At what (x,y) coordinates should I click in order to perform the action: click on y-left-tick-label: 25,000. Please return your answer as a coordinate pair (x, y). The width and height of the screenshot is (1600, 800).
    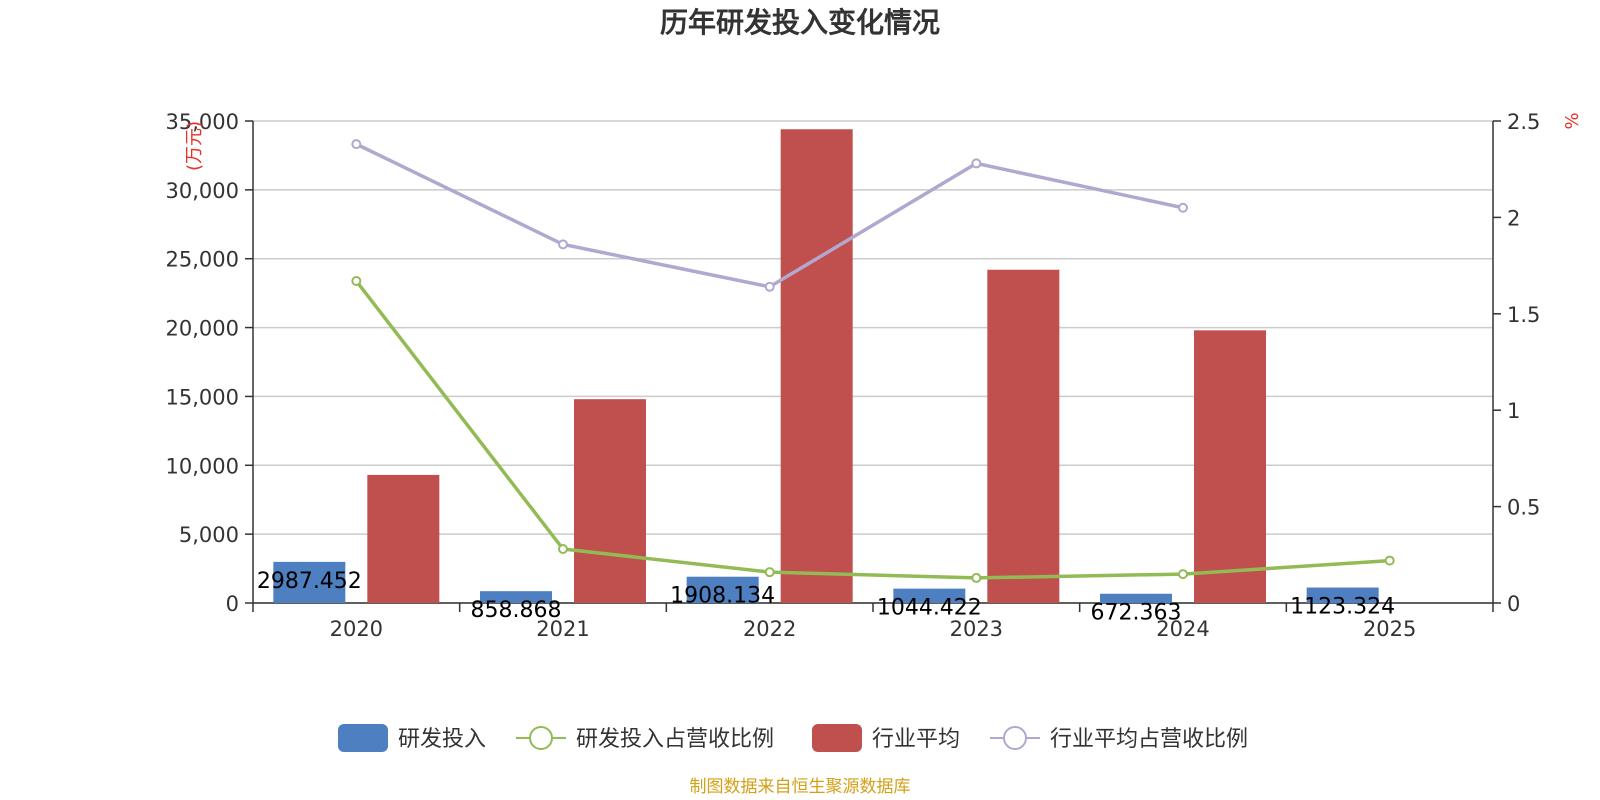
    Looking at the image, I should click on (202, 260).